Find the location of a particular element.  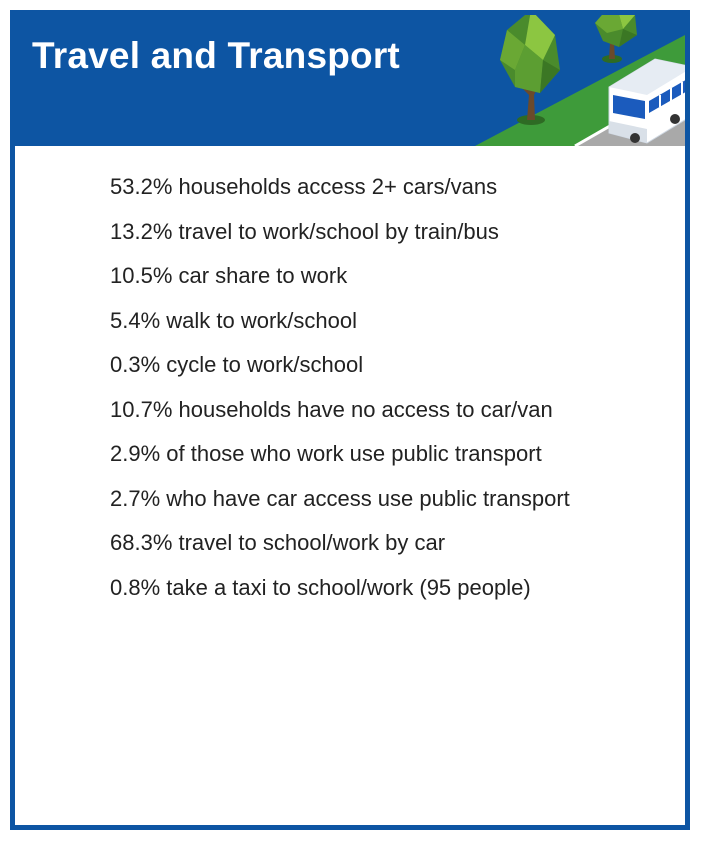

stat-item: 13.2% travel to work/school by train/bus is located at coordinates (304, 231).